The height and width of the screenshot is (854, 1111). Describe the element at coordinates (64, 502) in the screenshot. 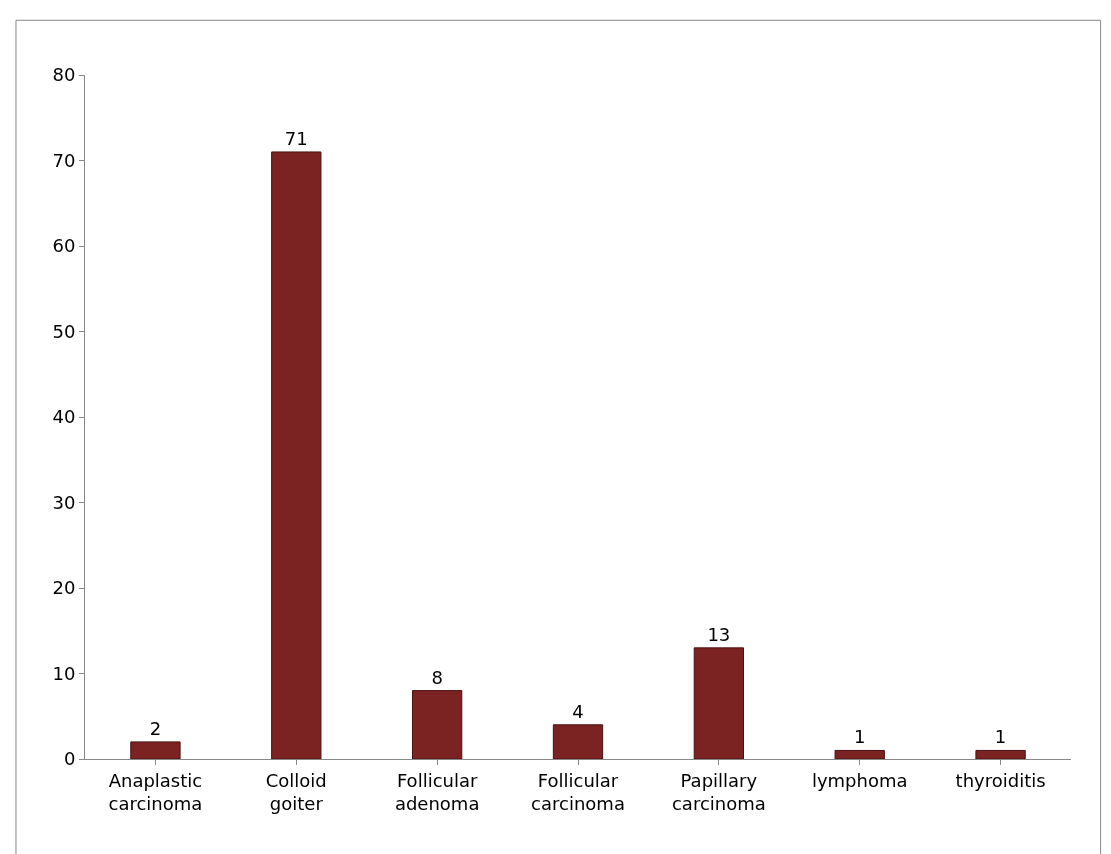

I see `y-tick-label: 30` at that location.